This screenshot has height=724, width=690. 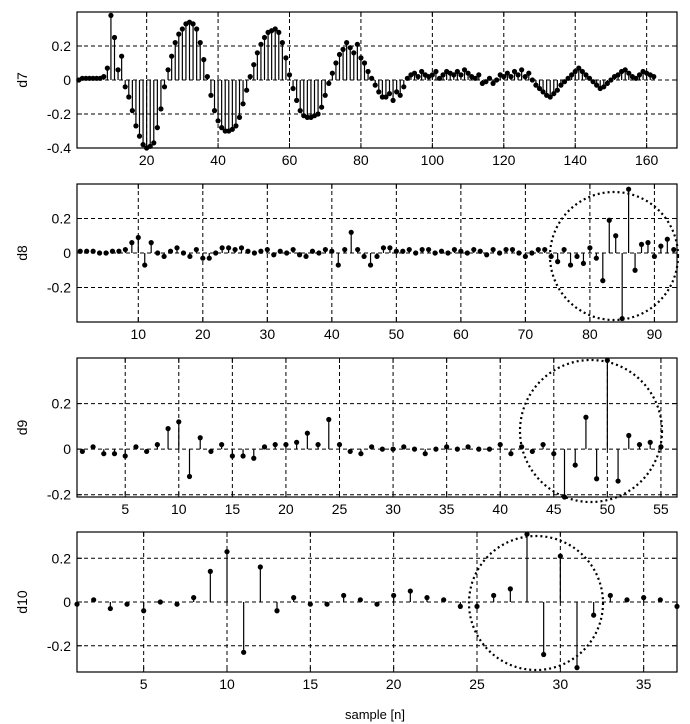 I want to click on x-tick-label: 5, so click(x=144, y=684).